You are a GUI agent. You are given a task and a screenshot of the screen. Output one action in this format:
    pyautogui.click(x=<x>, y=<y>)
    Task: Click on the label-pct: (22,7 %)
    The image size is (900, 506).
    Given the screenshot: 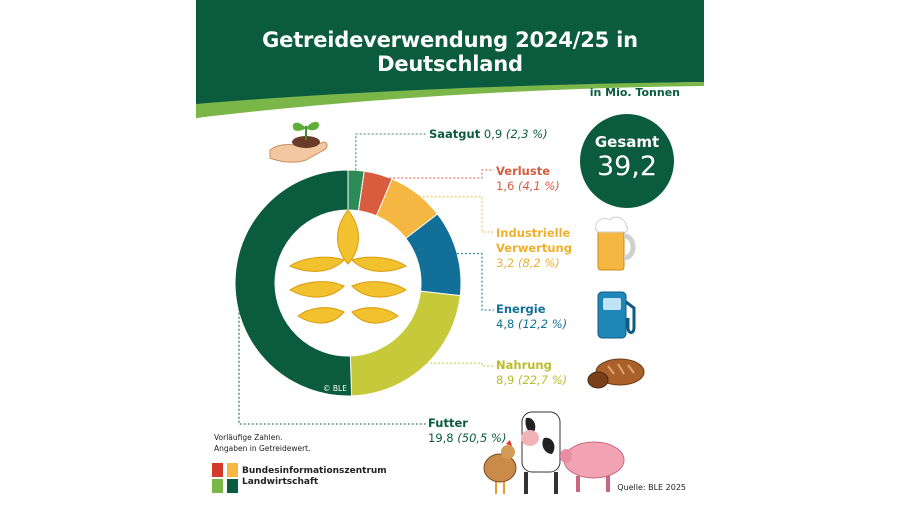 What is the action you would take?
    pyautogui.click(x=542, y=380)
    